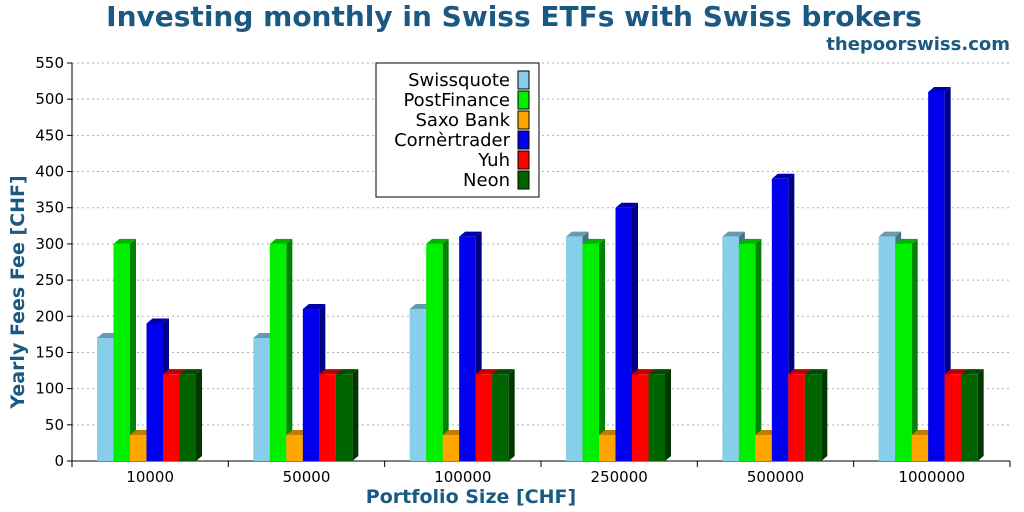 The height and width of the screenshot is (512, 1024). I want to click on y-tick-label: 550, so click(49, 63).